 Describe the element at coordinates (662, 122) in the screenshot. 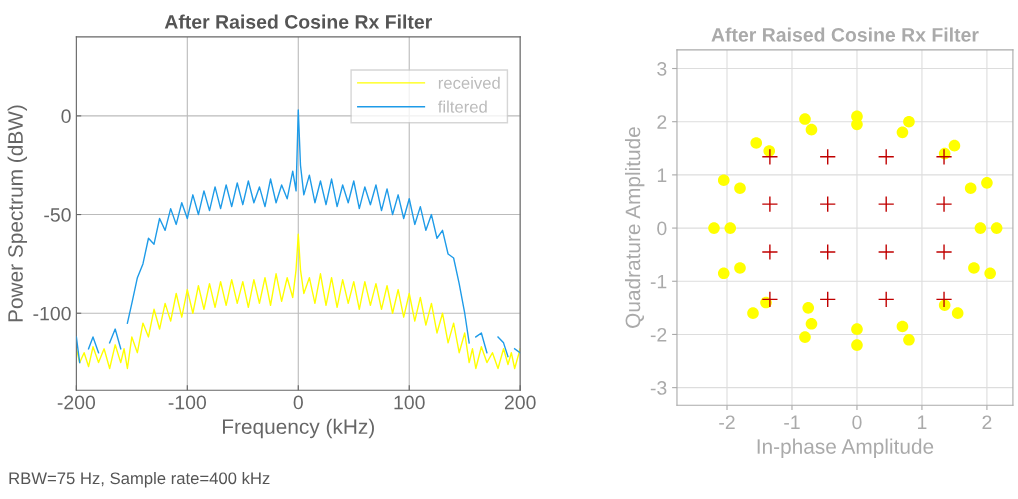

I see `y-tick-label: 2` at that location.